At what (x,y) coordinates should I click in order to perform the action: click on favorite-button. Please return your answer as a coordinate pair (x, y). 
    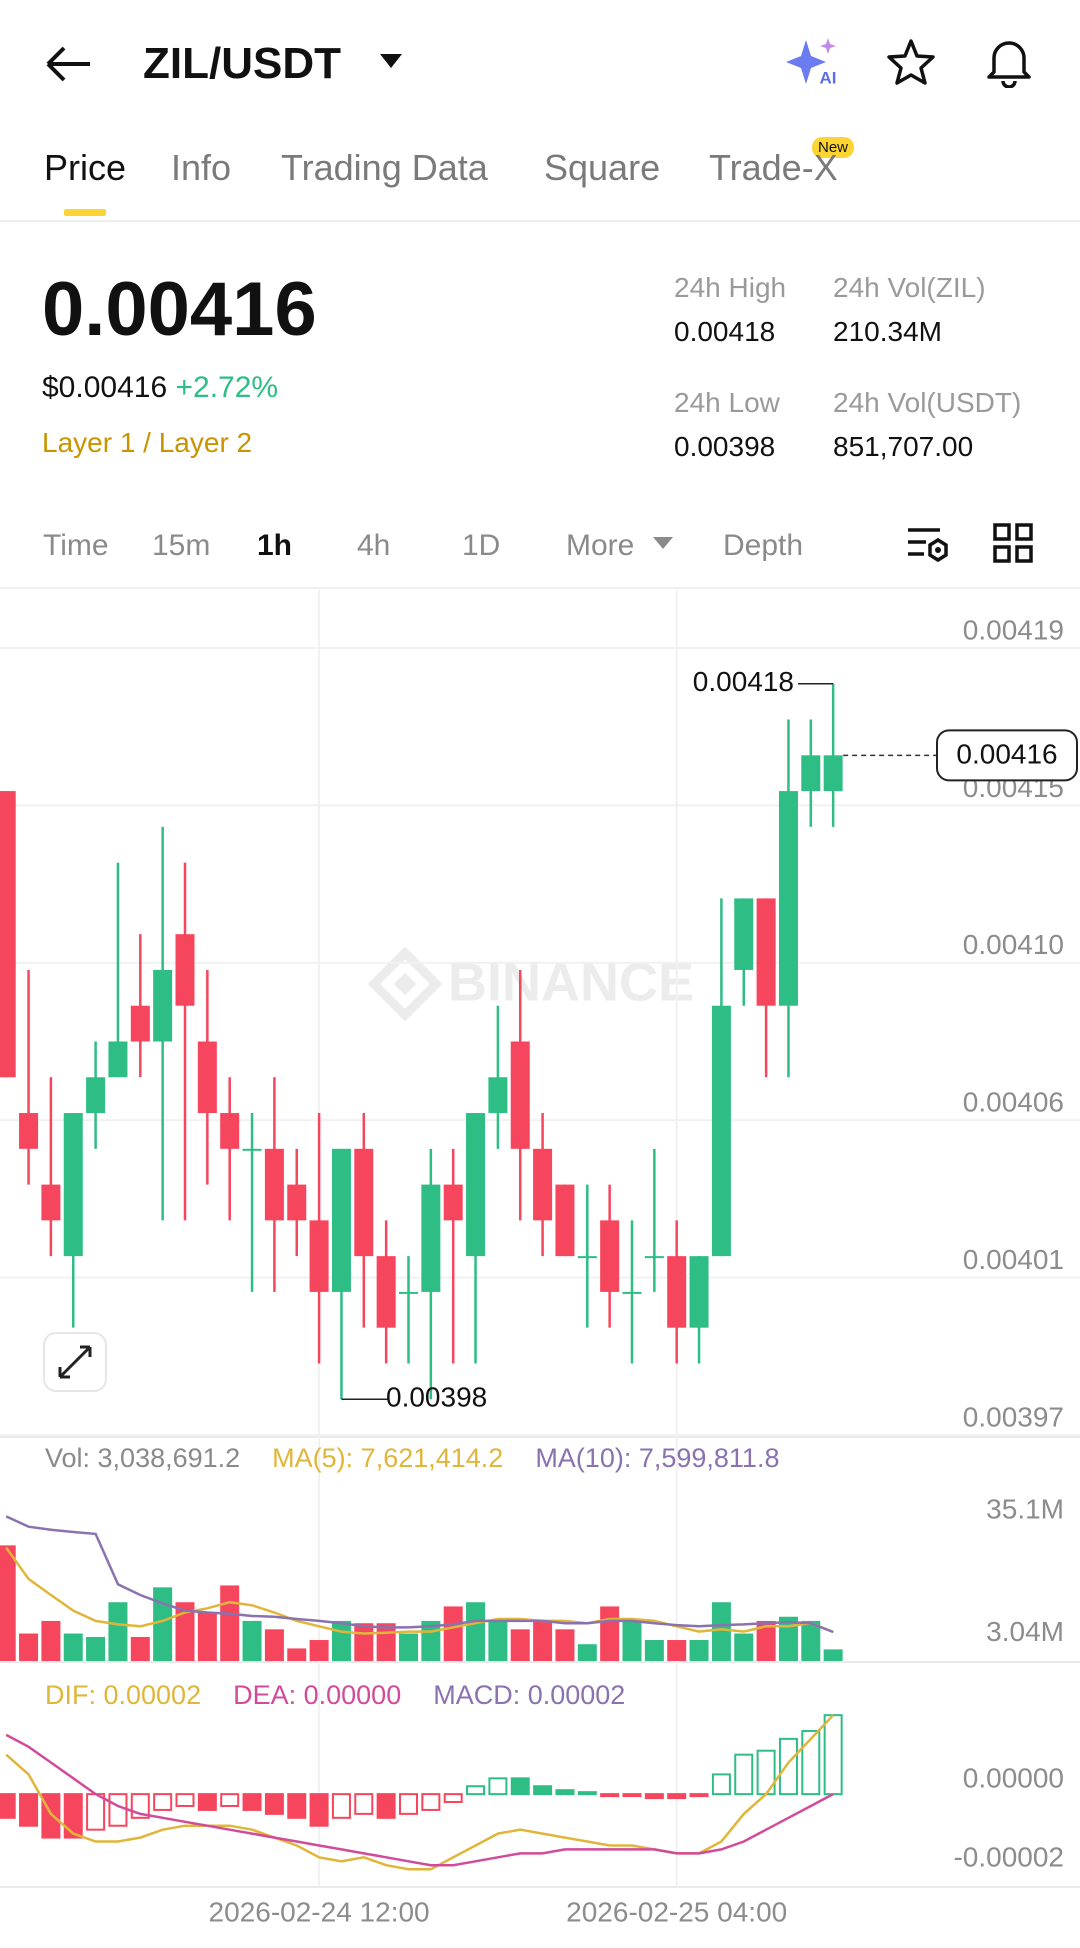
    Looking at the image, I should click on (911, 62).